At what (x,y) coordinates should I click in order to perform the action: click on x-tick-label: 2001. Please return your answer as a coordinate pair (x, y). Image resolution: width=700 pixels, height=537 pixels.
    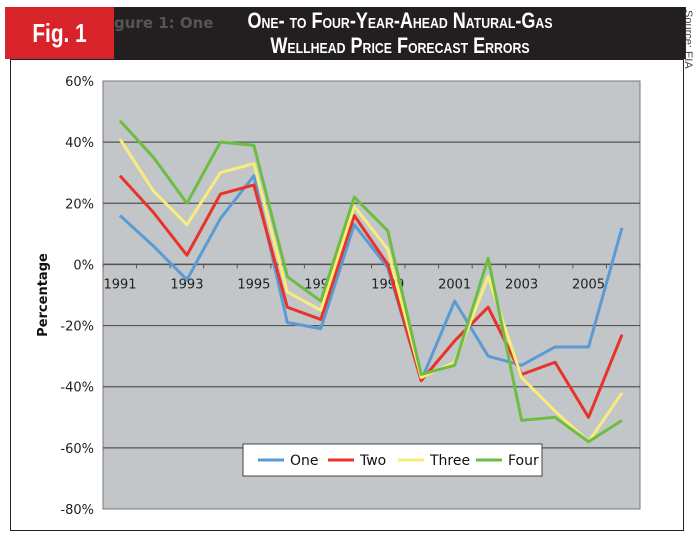
    Looking at the image, I should click on (454, 284).